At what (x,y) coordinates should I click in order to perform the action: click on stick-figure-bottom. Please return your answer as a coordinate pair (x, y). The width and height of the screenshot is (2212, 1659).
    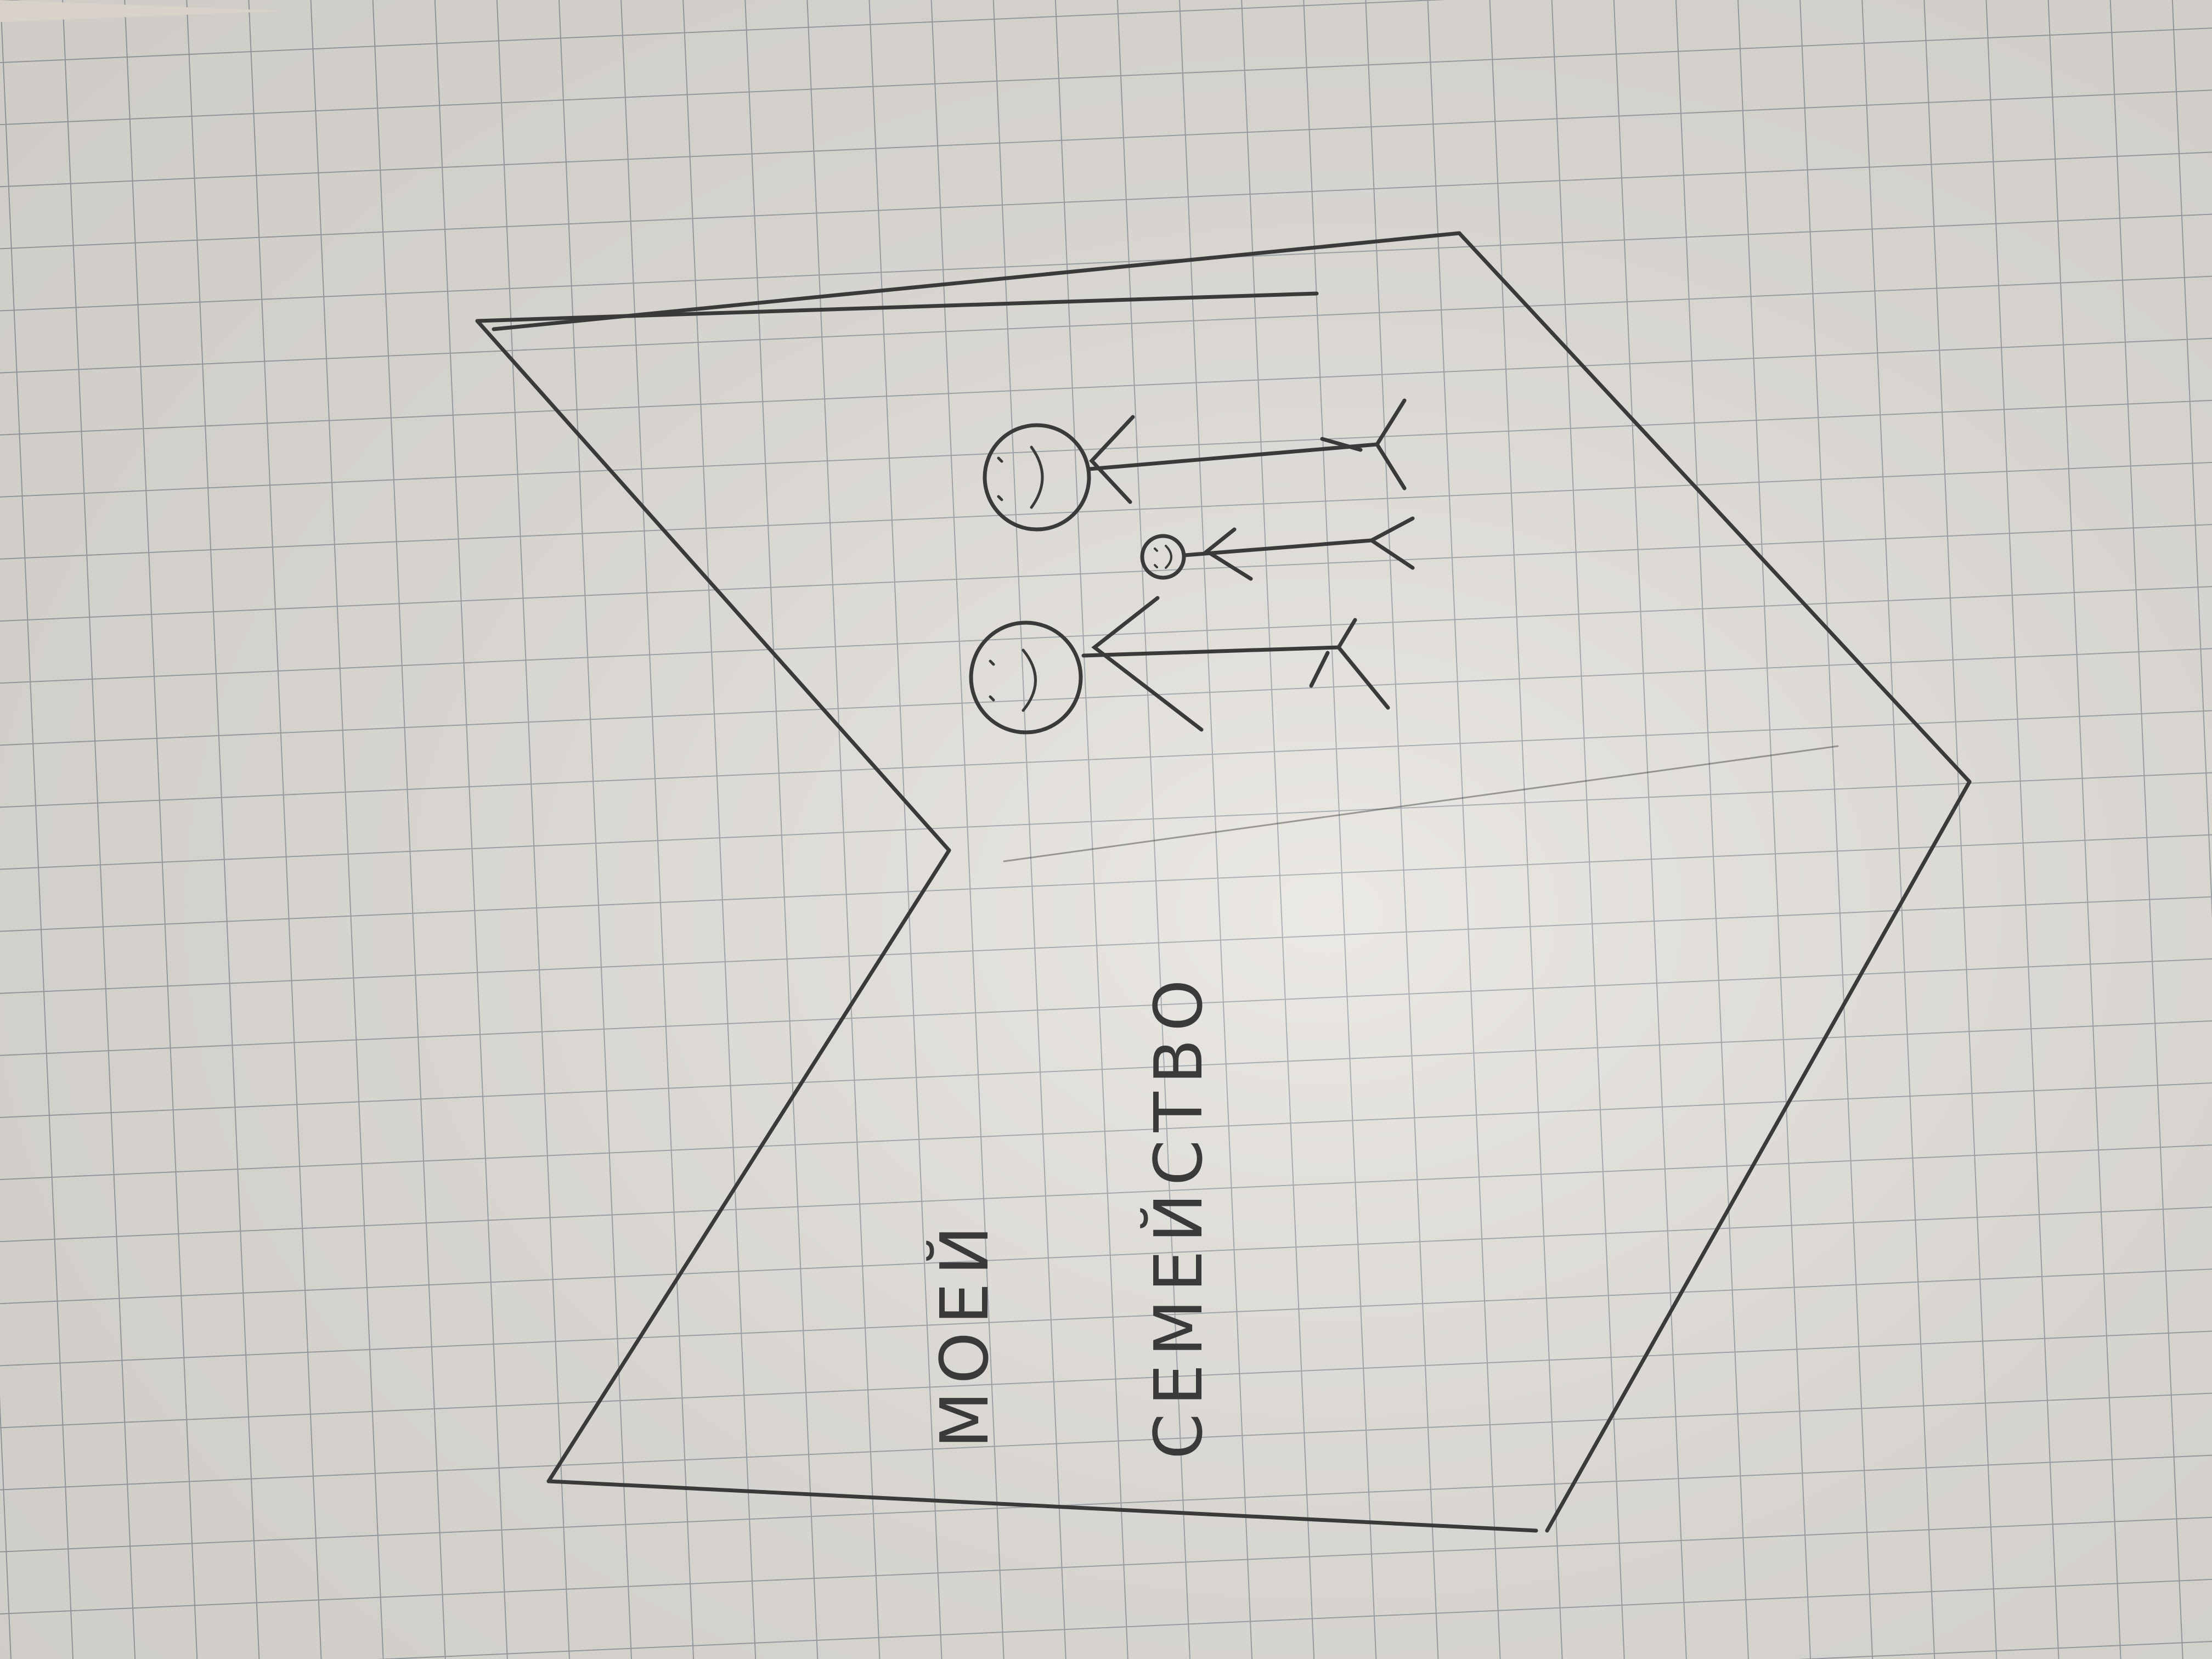
    Looking at the image, I should click on (1180, 665).